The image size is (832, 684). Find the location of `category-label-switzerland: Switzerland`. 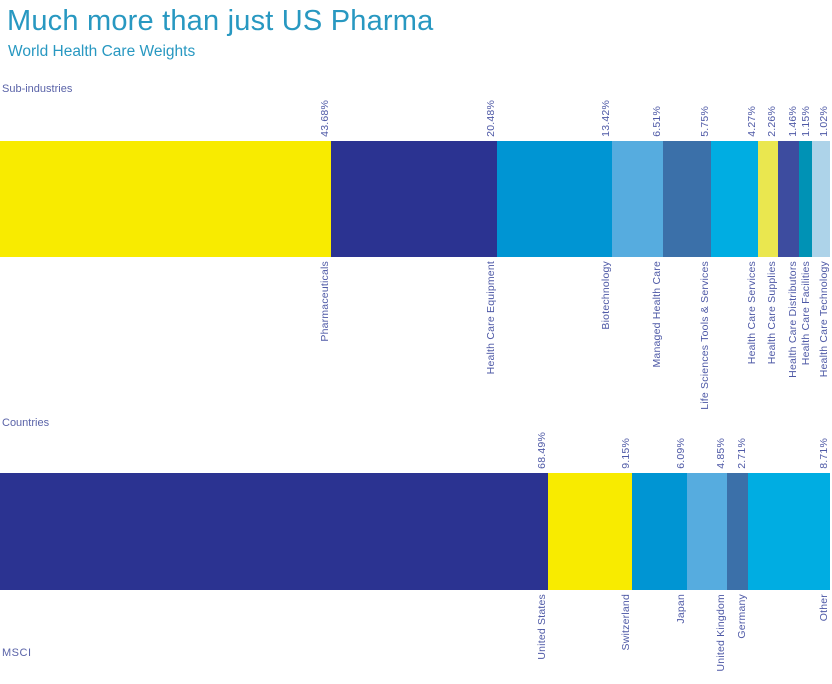

category-label-switzerland: Switzerland is located at coordinates (626, 622).